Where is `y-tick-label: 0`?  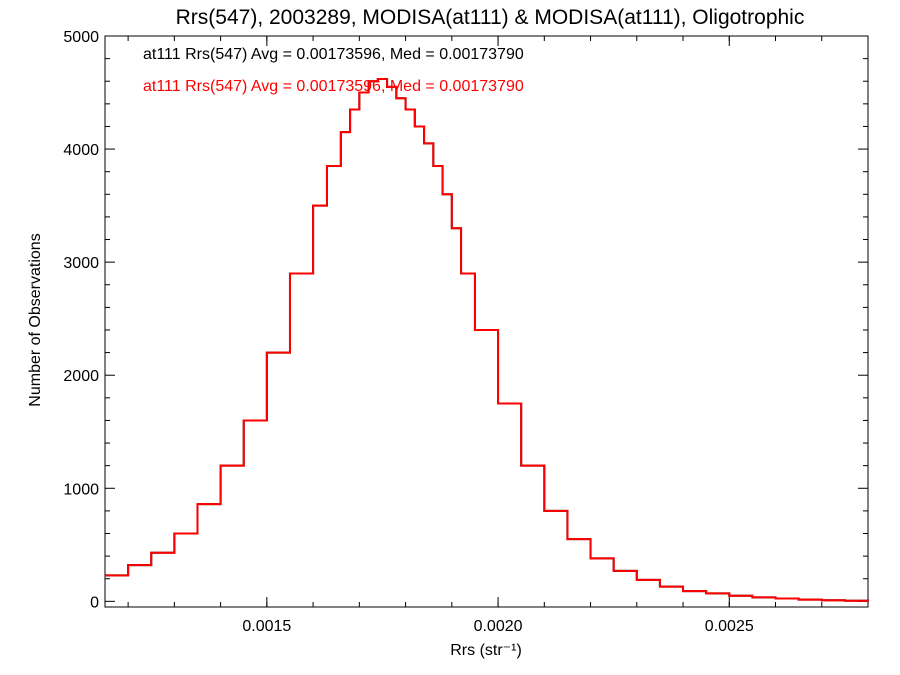
y-tick-label: 0 is located at coordinates (94, 602).